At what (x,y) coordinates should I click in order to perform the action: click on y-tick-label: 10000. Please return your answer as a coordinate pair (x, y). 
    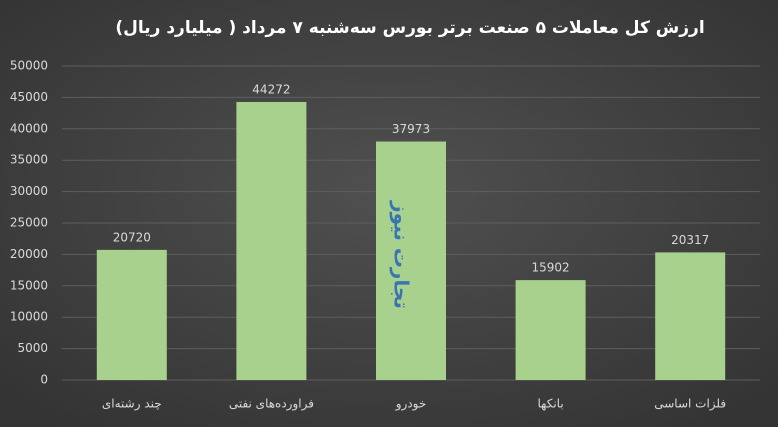
    Looking at the image, I should click on (29, 317).